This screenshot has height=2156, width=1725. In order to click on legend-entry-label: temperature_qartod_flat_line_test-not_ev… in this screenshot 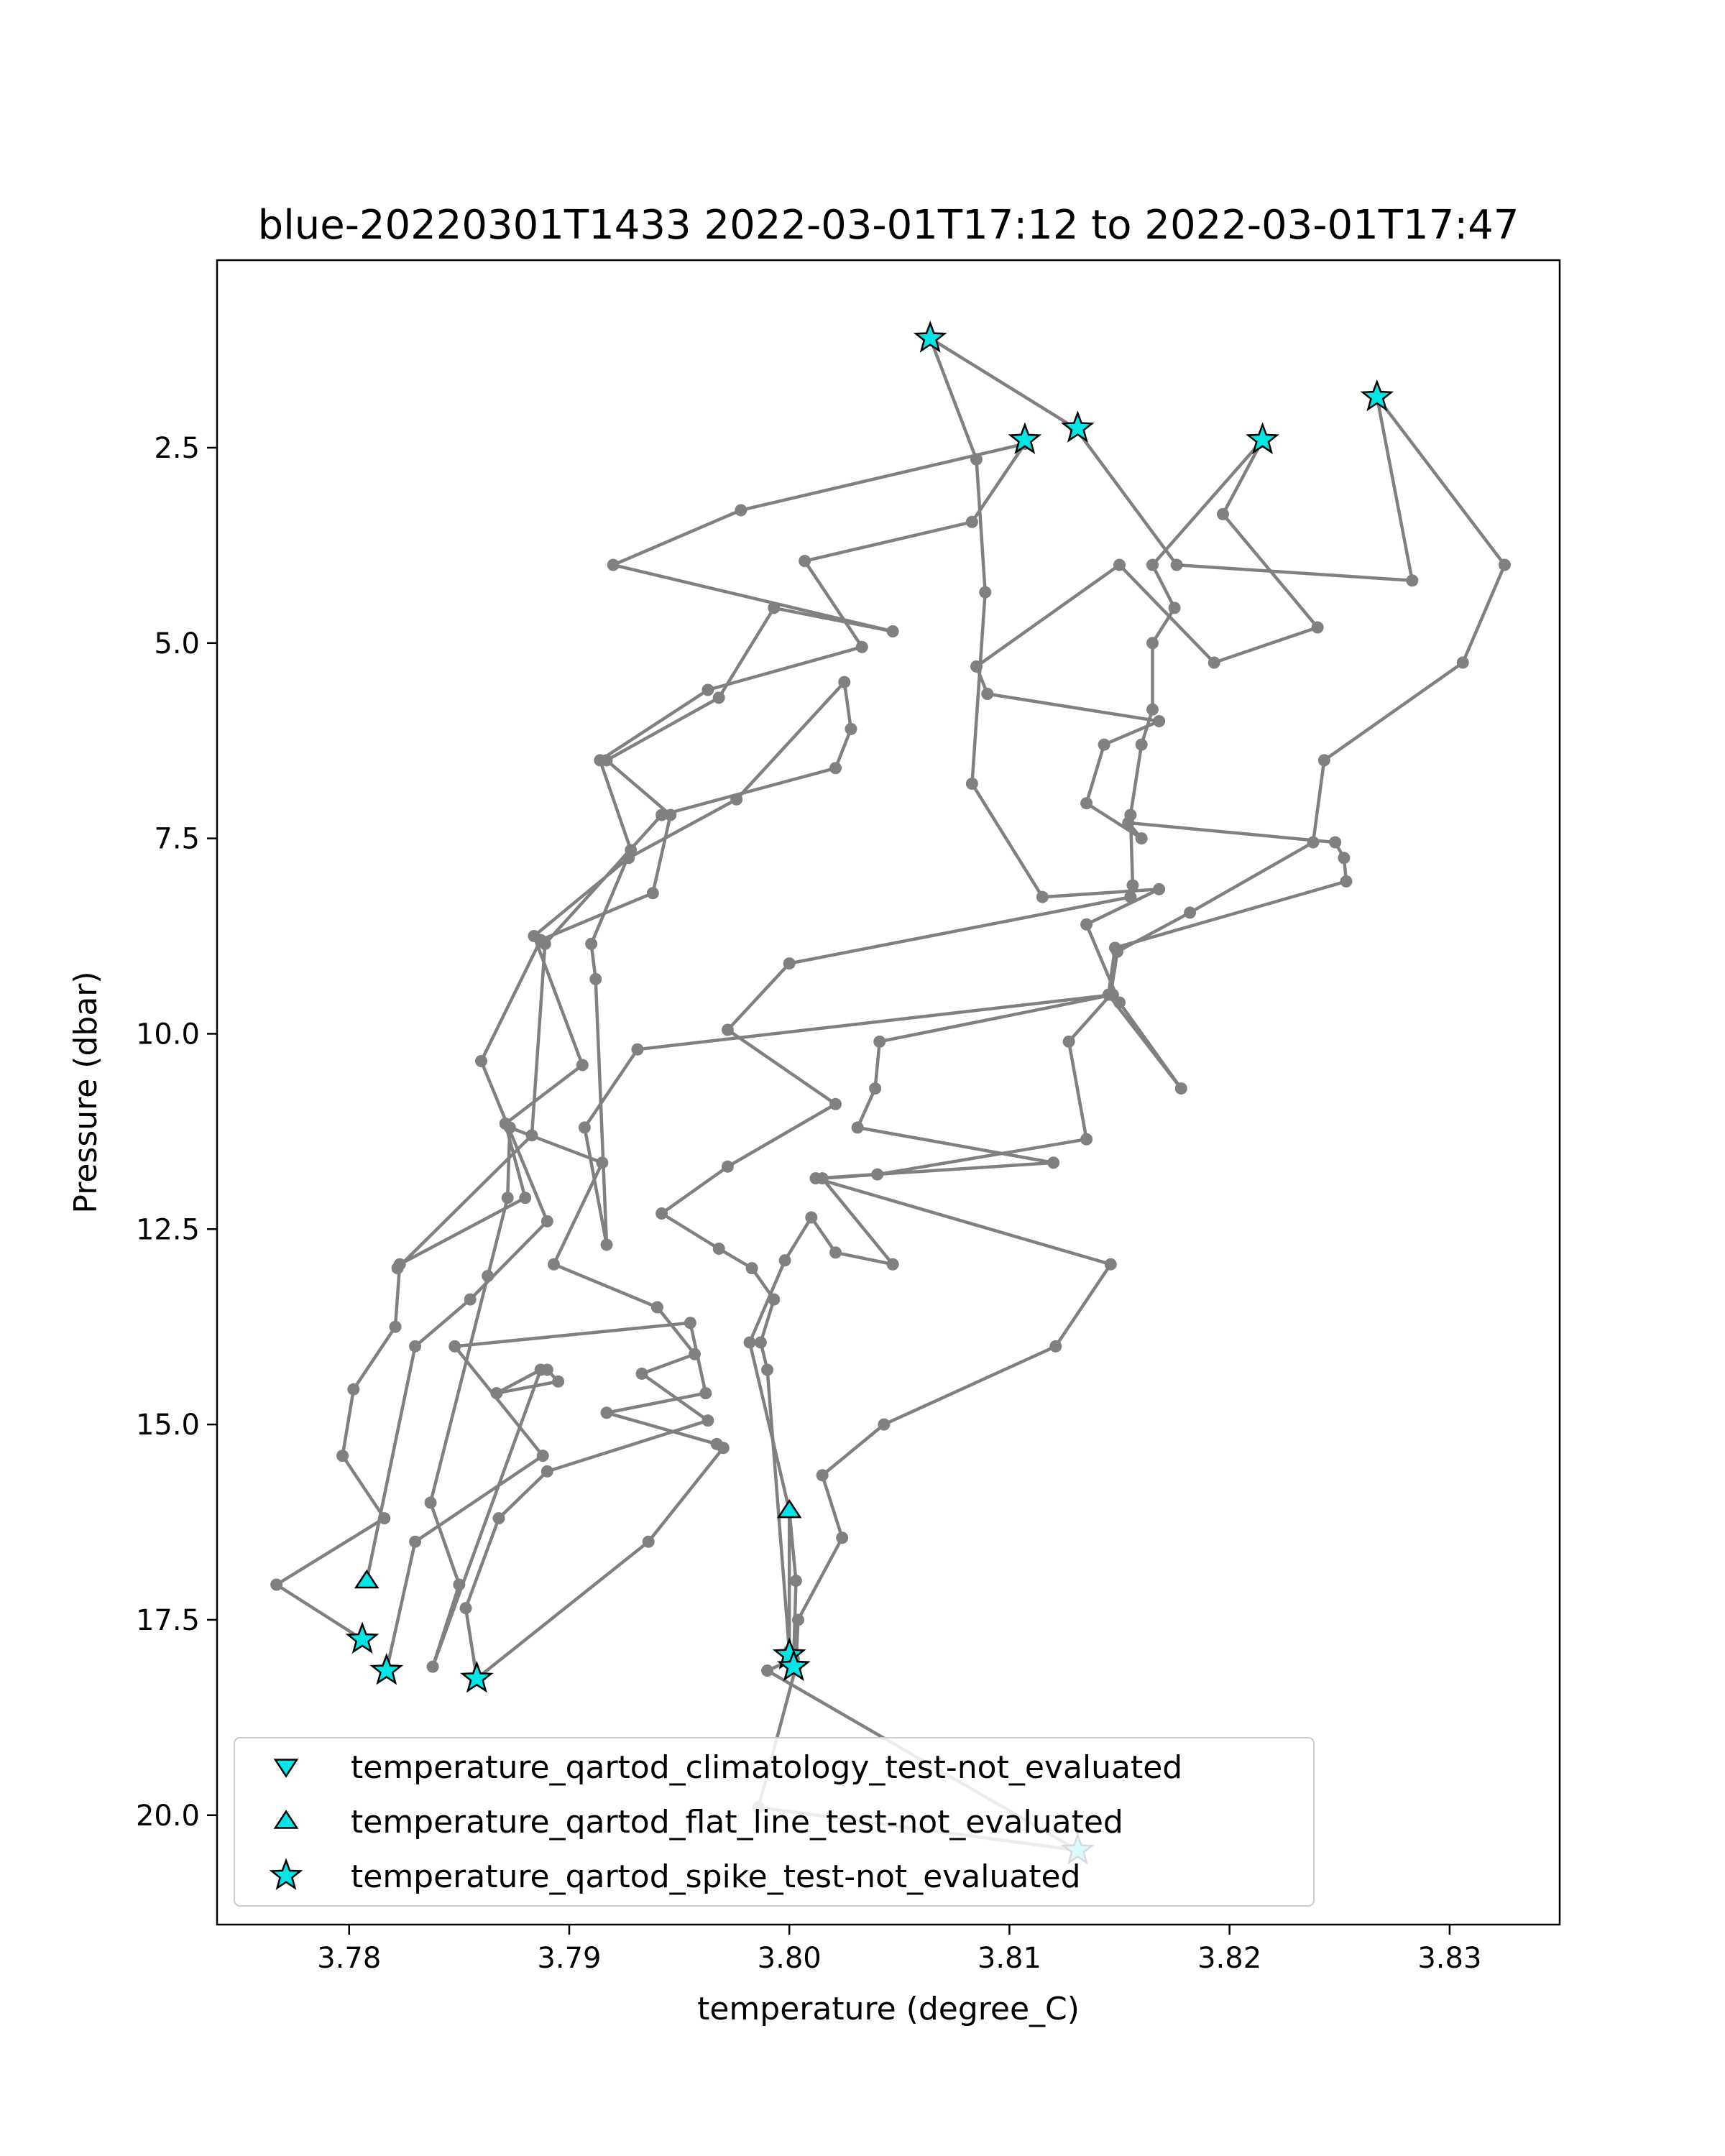, I will do `click(737, 1823)`.